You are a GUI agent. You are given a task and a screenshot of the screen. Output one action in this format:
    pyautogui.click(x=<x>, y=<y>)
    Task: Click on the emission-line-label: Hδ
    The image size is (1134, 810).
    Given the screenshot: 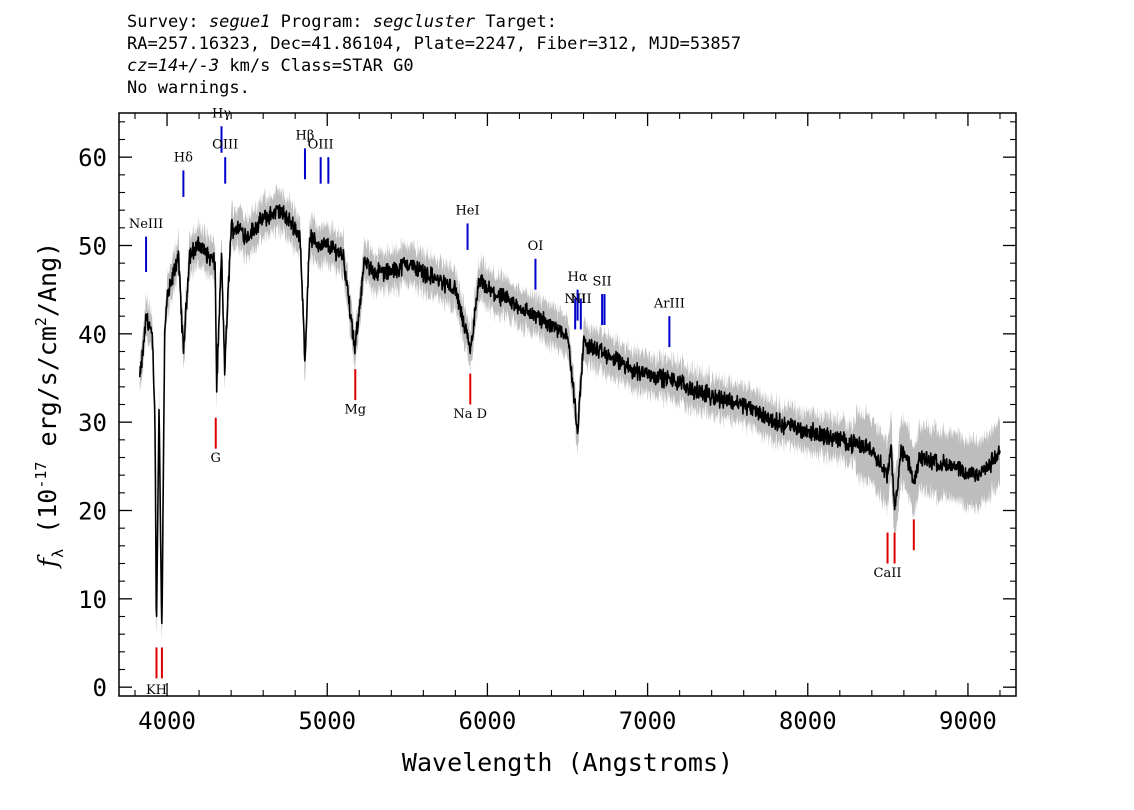 What is the action you would take?
    pyautogui.click(x=183, y=158)
    